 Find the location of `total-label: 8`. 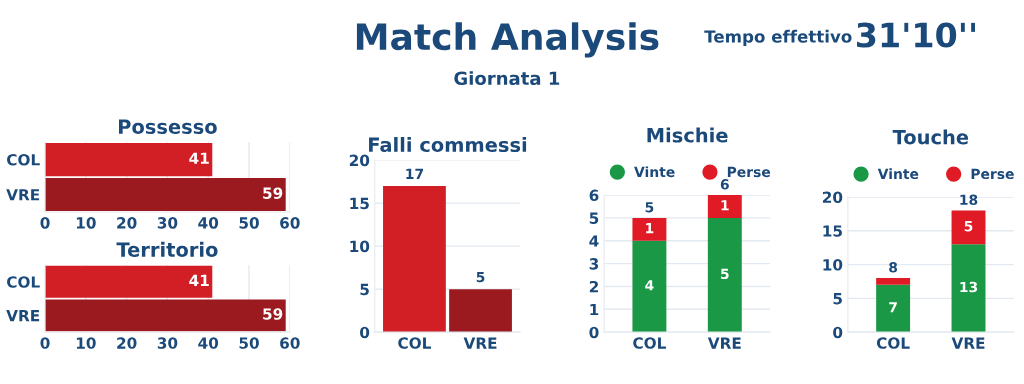

total-label: 8 is located at coordinates (893, 267).